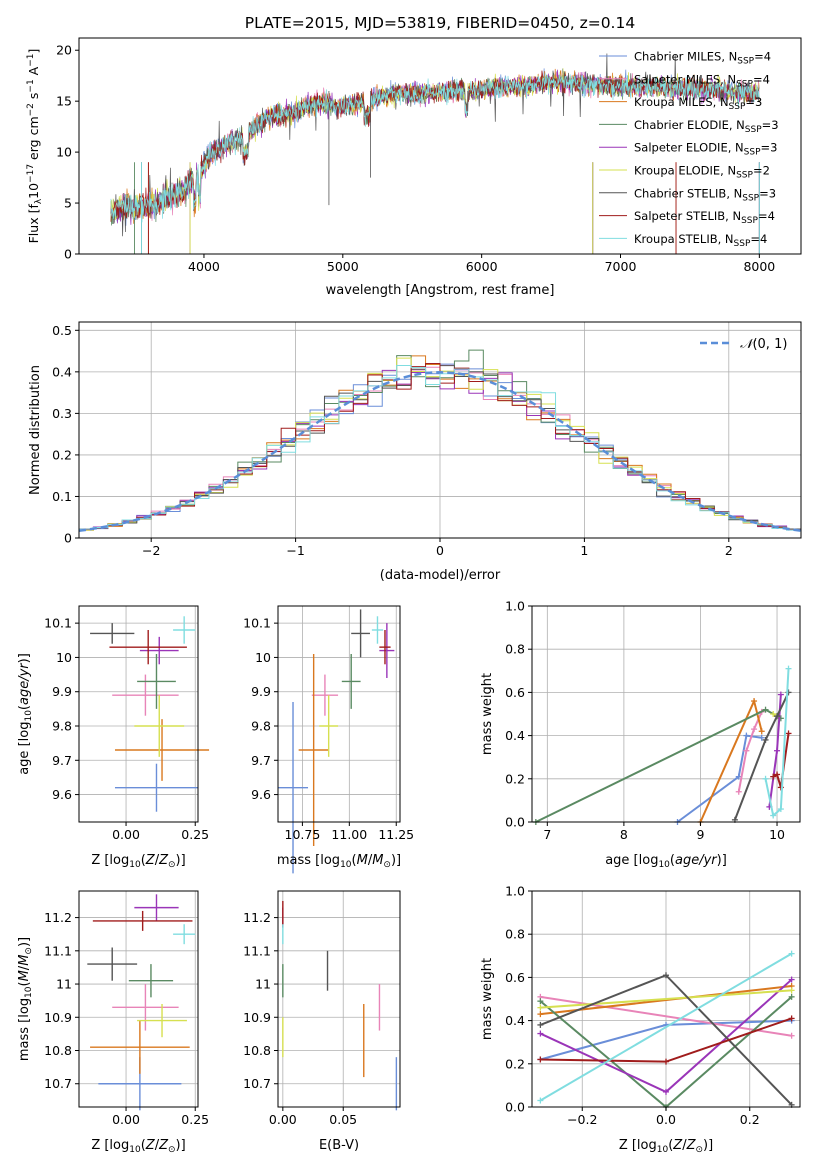 Image resolution: width=819 pixels, height=1170 pixels. I want to click on x-tick-label: 8, so click(624, 834).